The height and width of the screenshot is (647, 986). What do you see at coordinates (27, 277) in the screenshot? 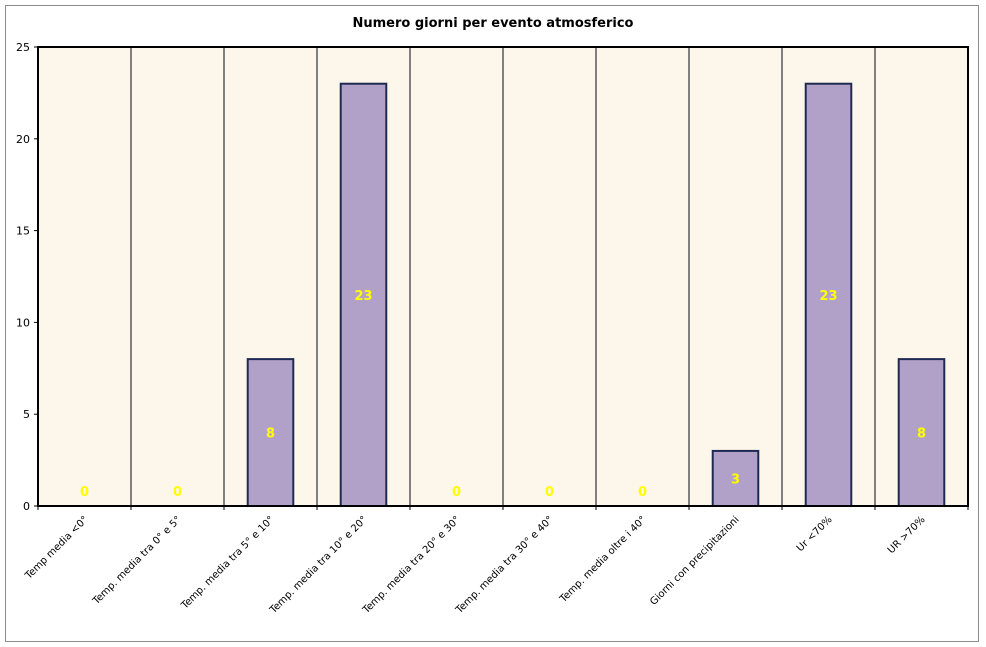
I see `y-axis-ticks: 0 5 10 15 20 25` at bounding box center [27, 277].